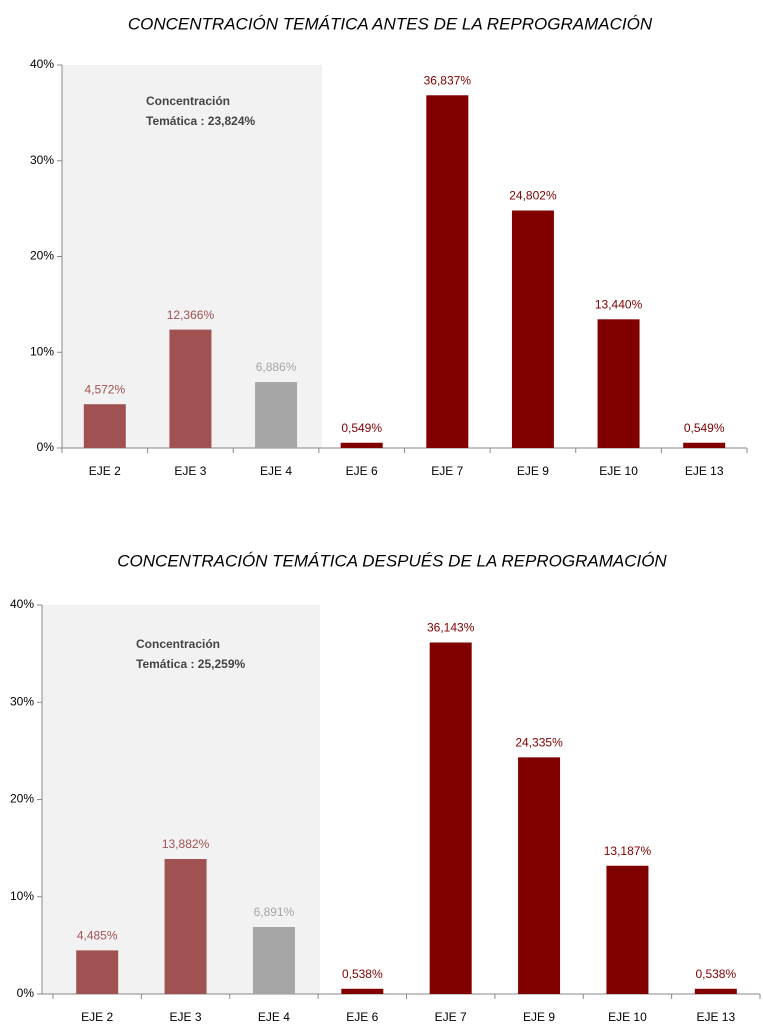 The image size is (763, 1026). Describe the element at coordinates (191, 664) in the screenshot. I see `annotation: Temática : 25,259%` at that location.